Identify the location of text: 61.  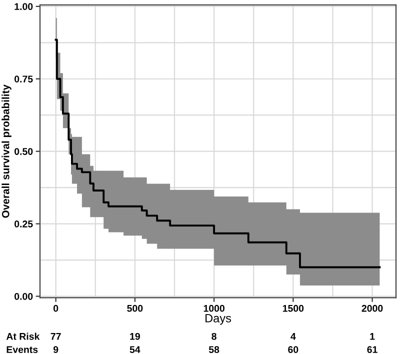
(372, 350).